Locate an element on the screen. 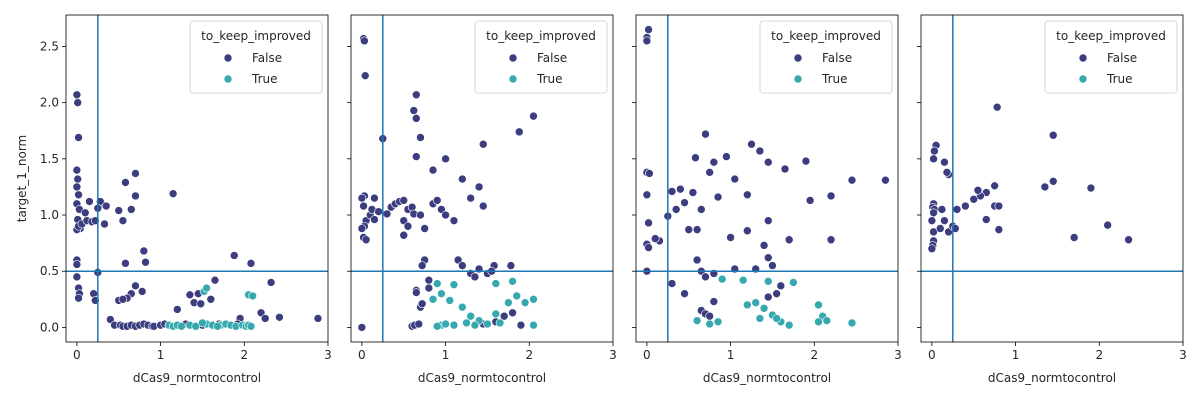 The width and height of the screenshot is (1200, 400). y-tick-label: 2.0 is located at coordinates (49, 103).